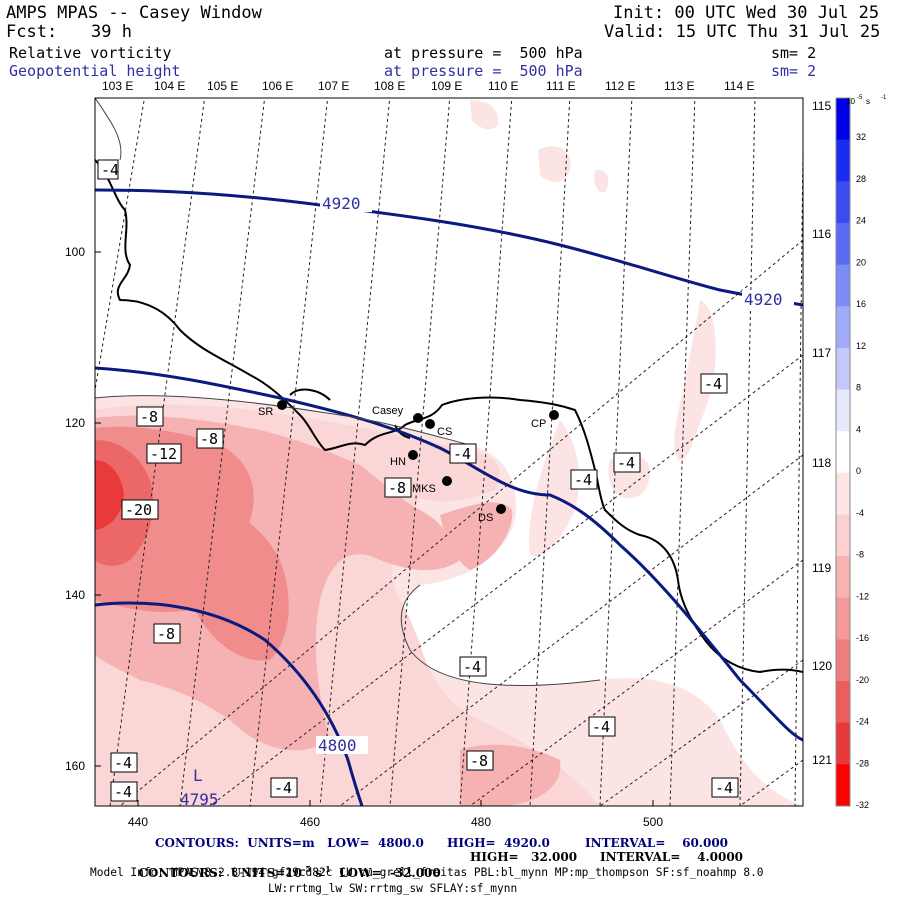 The height and width of the screenshot is (900, 900). Describe the element at coordinates (109, 495) in the screenshot. I see `vorticity-area-minus20` at that location.